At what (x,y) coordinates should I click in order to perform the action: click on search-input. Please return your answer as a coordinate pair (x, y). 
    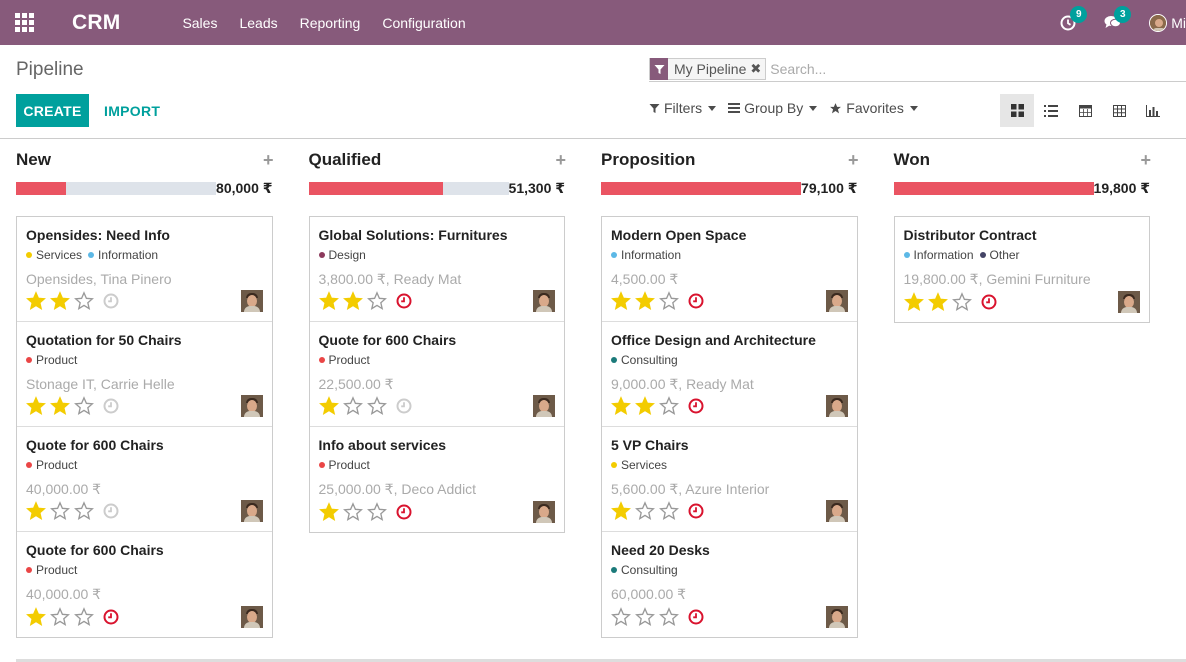
    Looking at the image, I should click on (920, 69).